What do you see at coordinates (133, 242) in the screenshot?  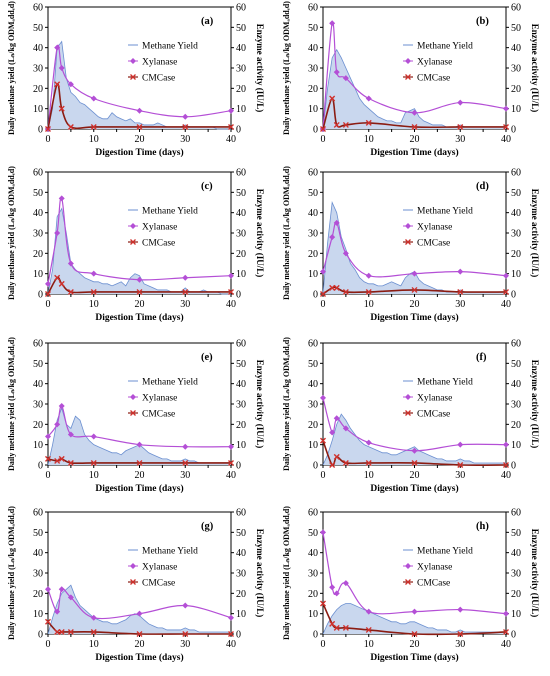 I see `legend-cmcase-marker` at bounding box center [133, 242].